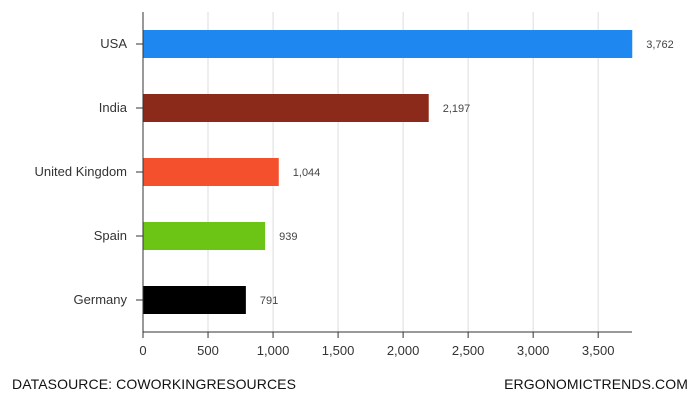 The height and width of the screenshot is (403, 700). Describe the element at coordinates (468, 350) in the screenshot. I see `x-tick-label: 2,500` at that location.